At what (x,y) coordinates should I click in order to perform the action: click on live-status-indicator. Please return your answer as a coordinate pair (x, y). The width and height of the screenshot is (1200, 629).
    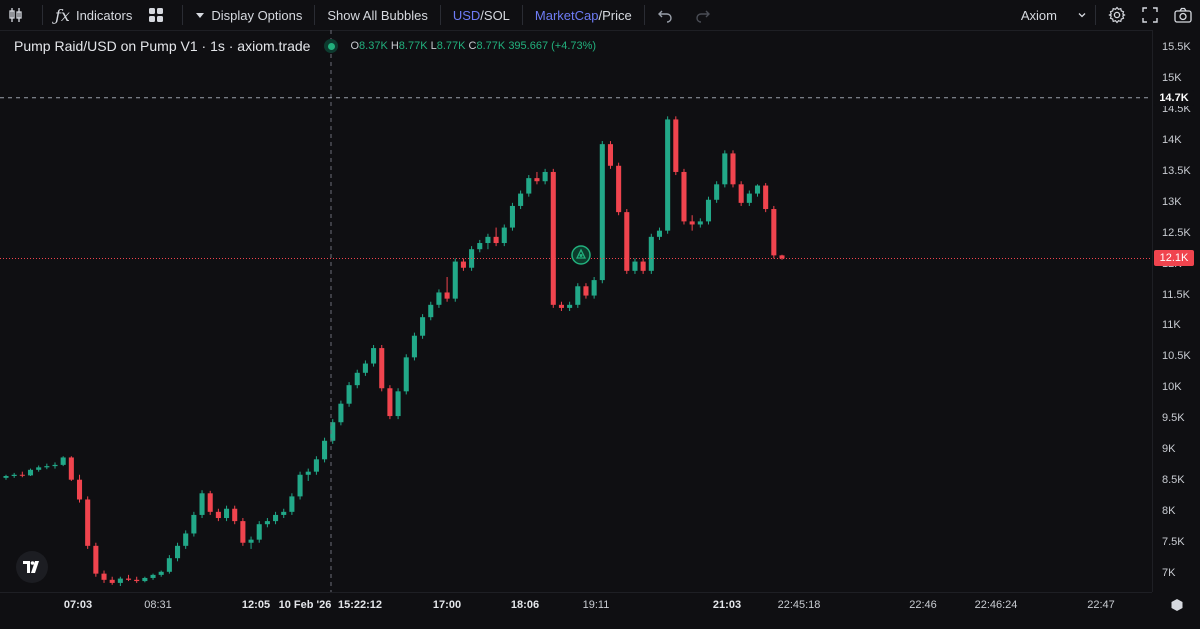
    Looking at the image, I should click on (331, 46).